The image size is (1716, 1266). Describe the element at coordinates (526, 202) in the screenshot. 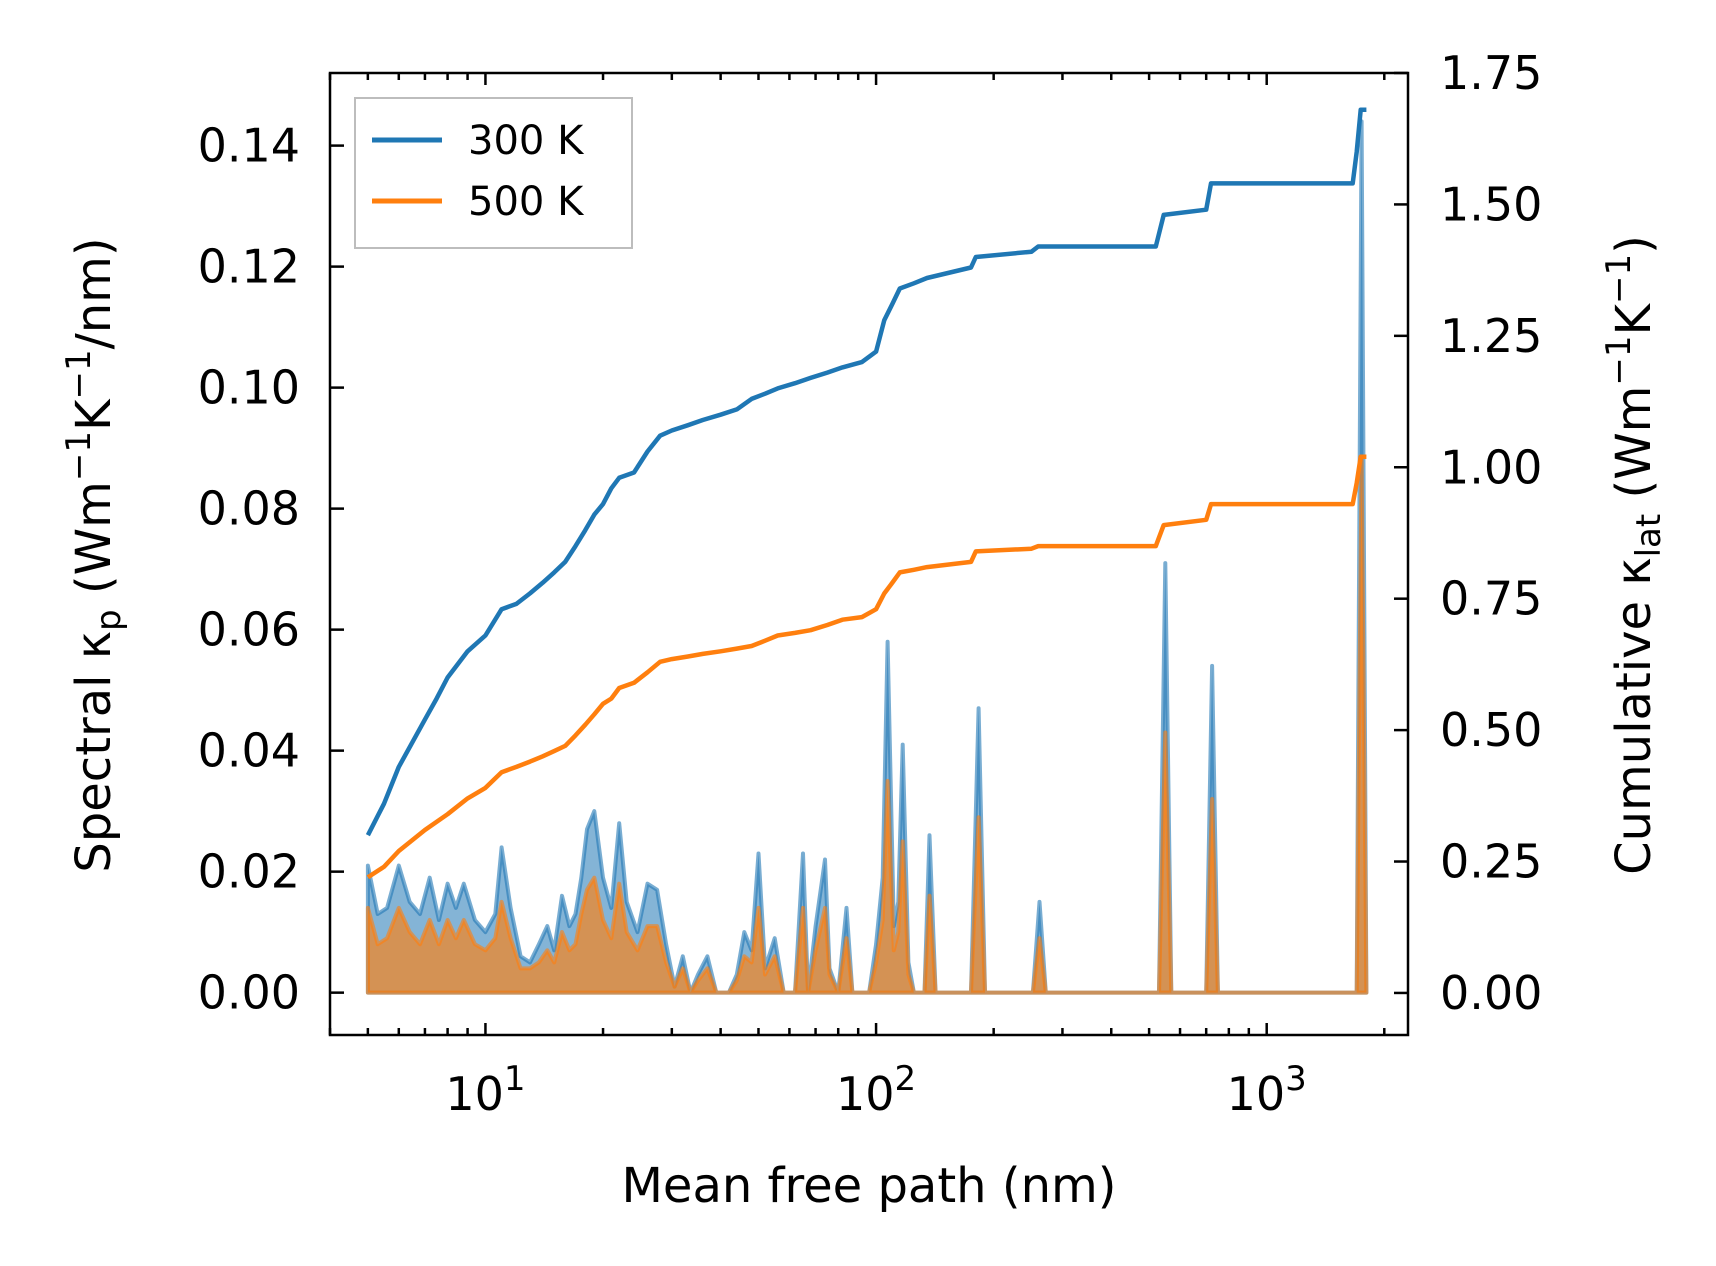

I see `legend-label-500k: 500 K` at that location.